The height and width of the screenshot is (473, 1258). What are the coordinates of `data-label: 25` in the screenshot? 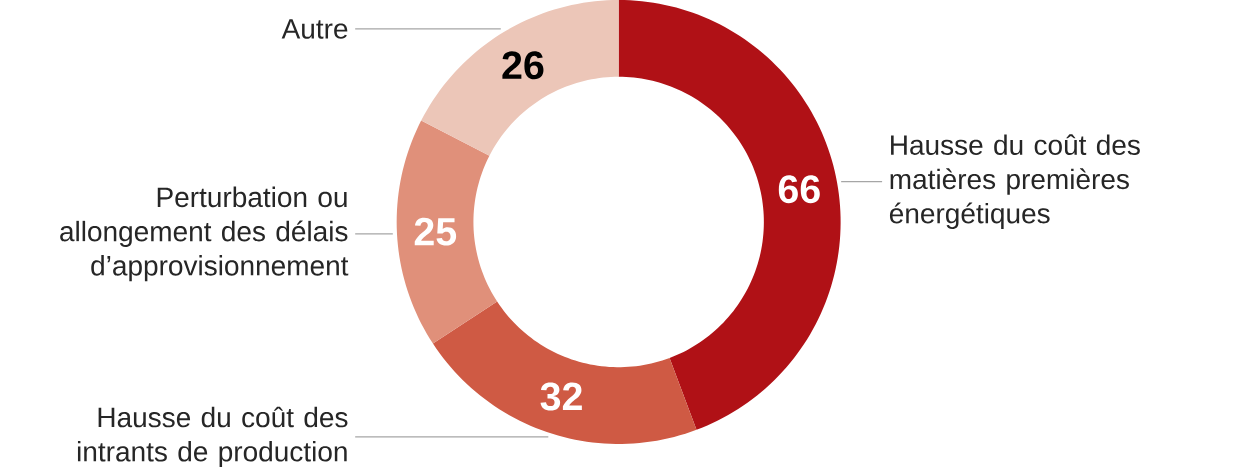 It's located at (435, 231).